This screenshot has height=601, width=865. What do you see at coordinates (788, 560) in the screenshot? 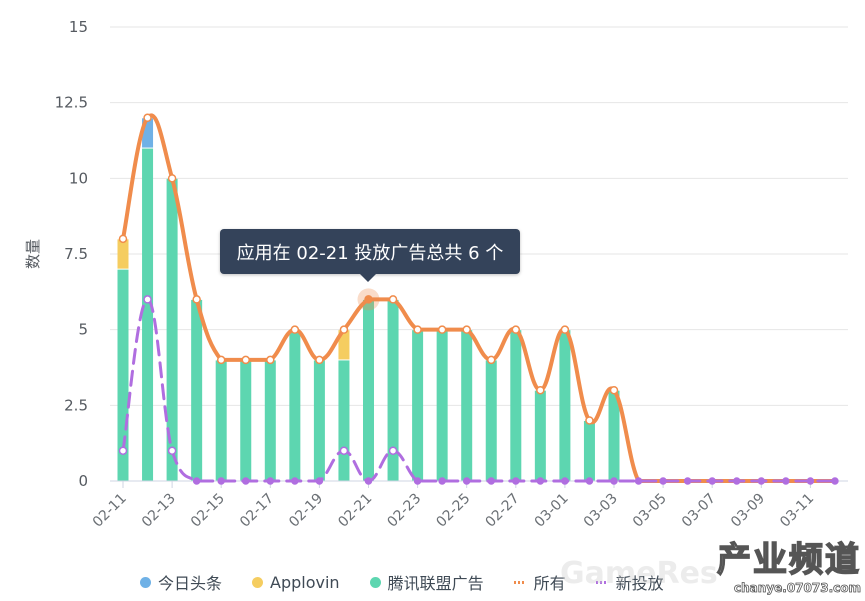
I see `watermark-main: 产业频道` at bounding box center [788, 560].